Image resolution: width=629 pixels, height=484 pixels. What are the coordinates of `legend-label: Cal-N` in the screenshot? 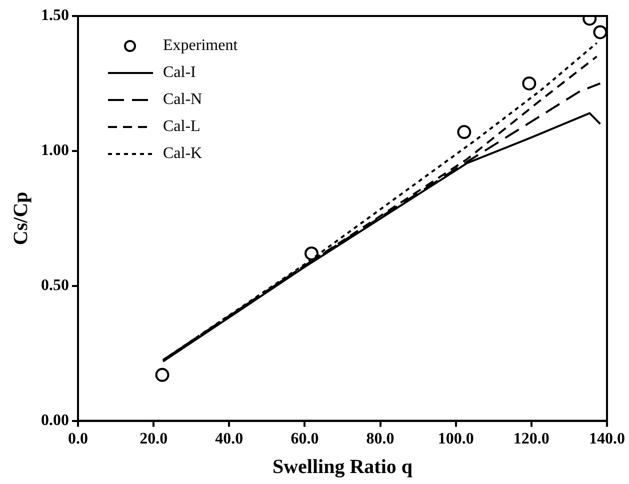 It's located at (183, 99).